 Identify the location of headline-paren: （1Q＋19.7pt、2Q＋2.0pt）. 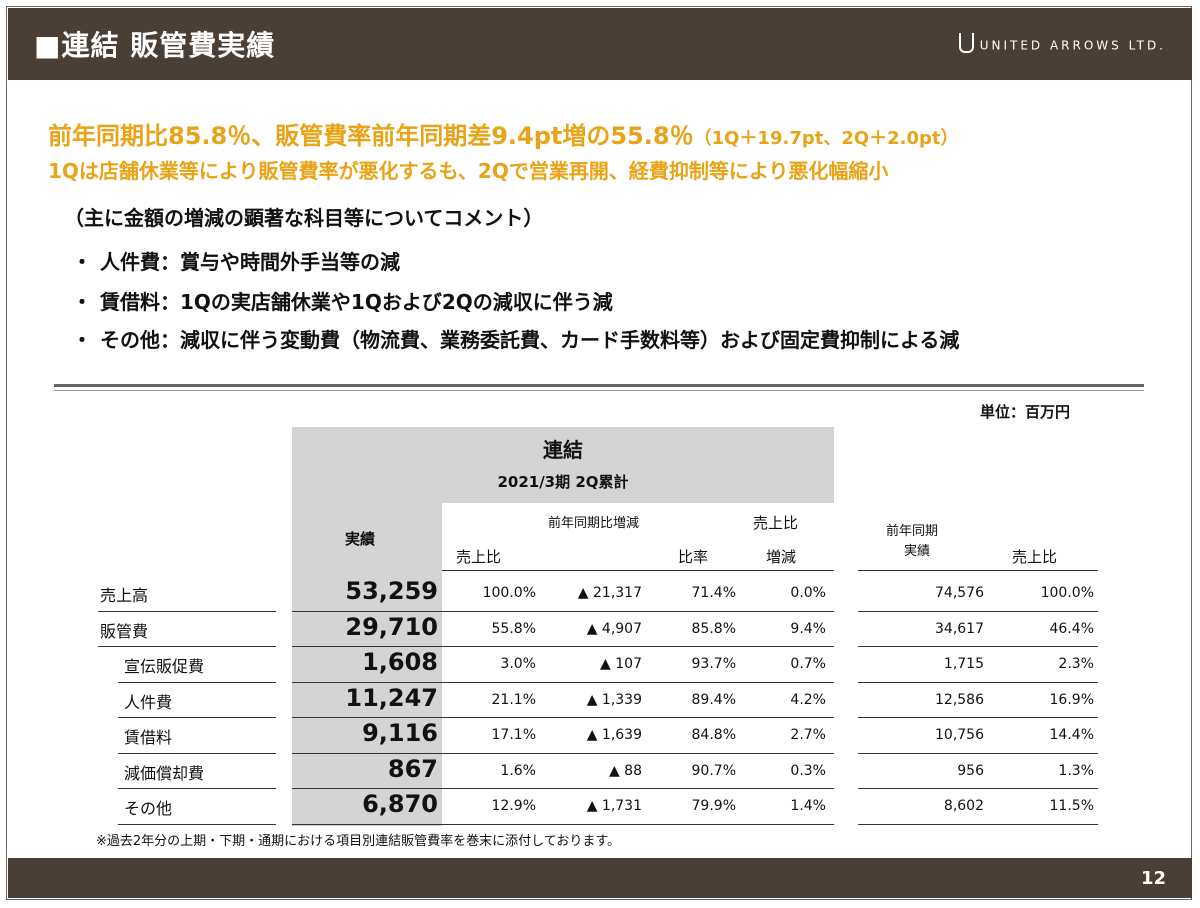
(826, 138).